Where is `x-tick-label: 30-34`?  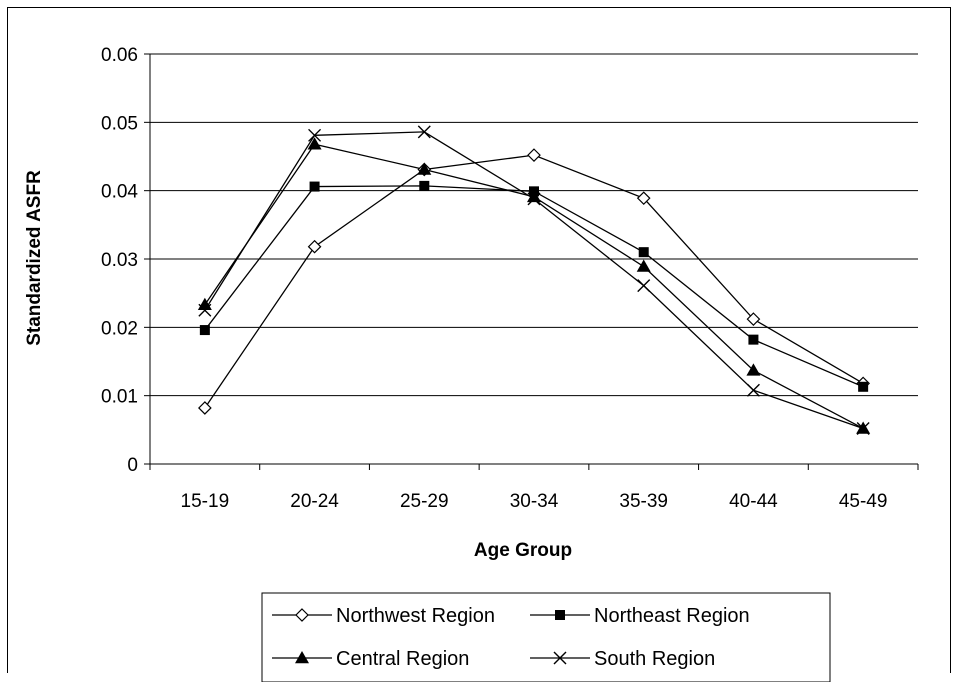 x-tick-label: 30-34 is located at coordinates (534, 501).